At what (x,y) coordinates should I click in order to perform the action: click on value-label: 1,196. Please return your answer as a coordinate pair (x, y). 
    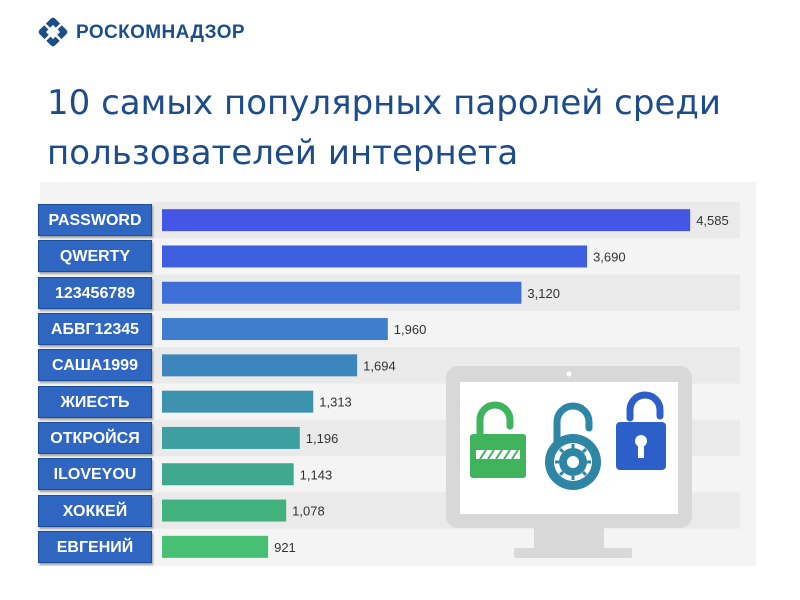
    Looking at the image, I should click on (322, 438).